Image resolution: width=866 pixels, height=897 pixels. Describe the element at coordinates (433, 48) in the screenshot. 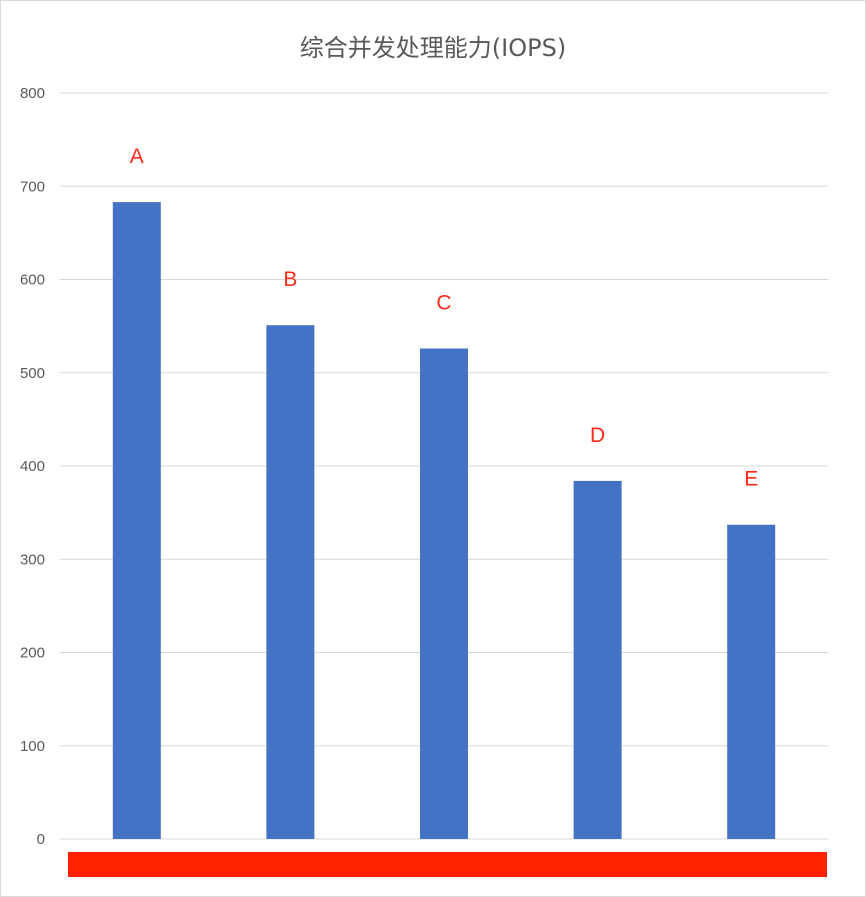

I see `chart-title: 综合并发处理能力(IOPS)` at that location.